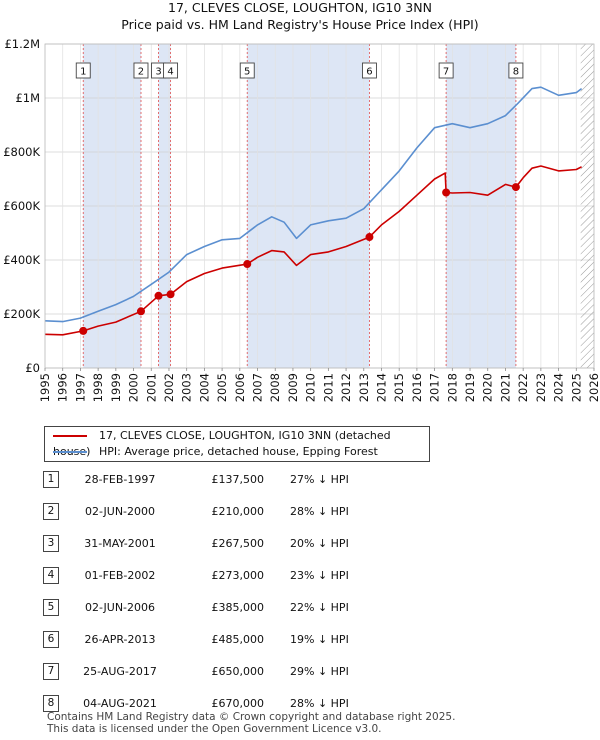  I want to click on x-tick-label: 1996, so click(63, 387).